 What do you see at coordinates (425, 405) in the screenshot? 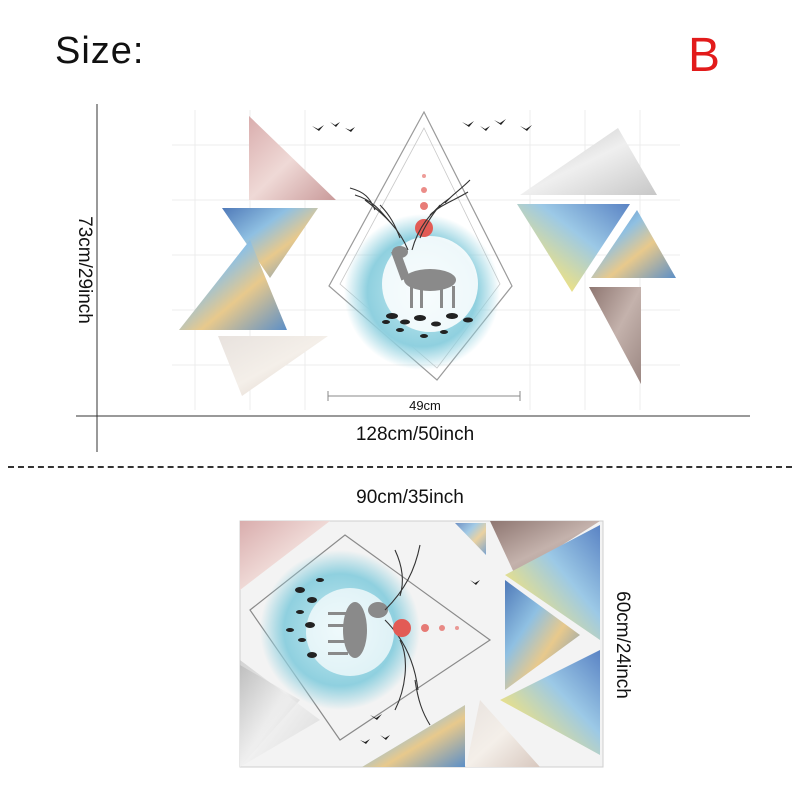
I see `center-width-label: 49cm` at bounding box center [425, 405].